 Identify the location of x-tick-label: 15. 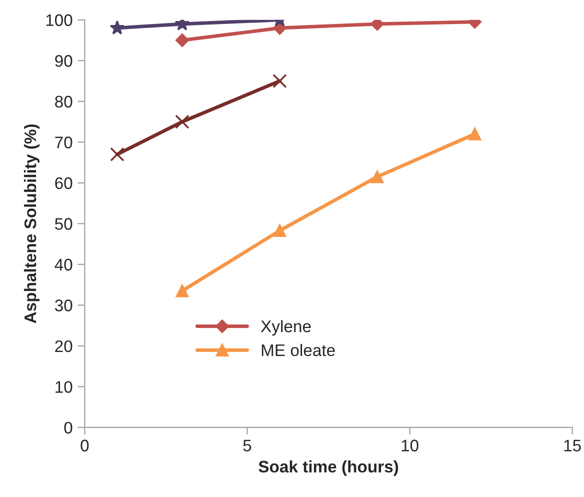
(572, 446).